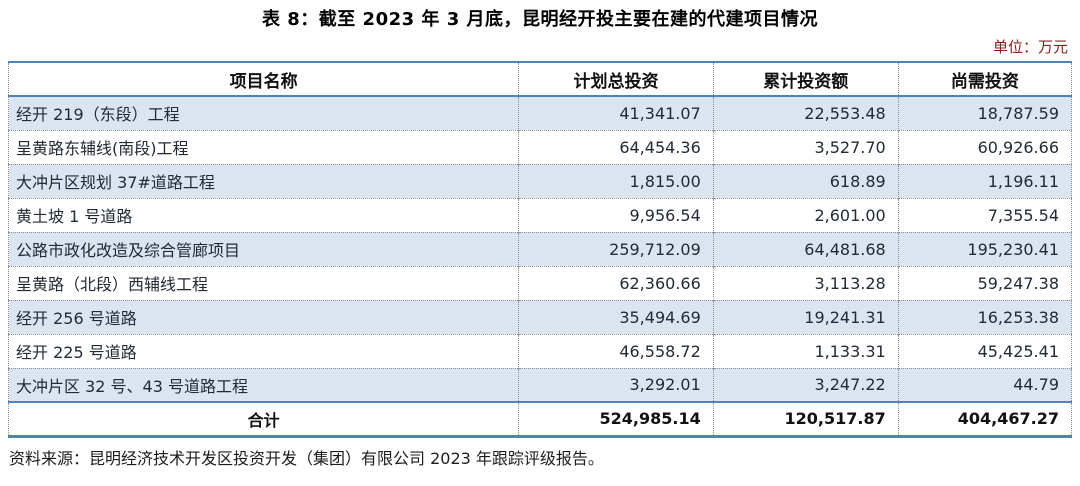  Describe the element at coordinates (805, 419) in the screenshot. I see `total-invested: 120,517.87` at that location.